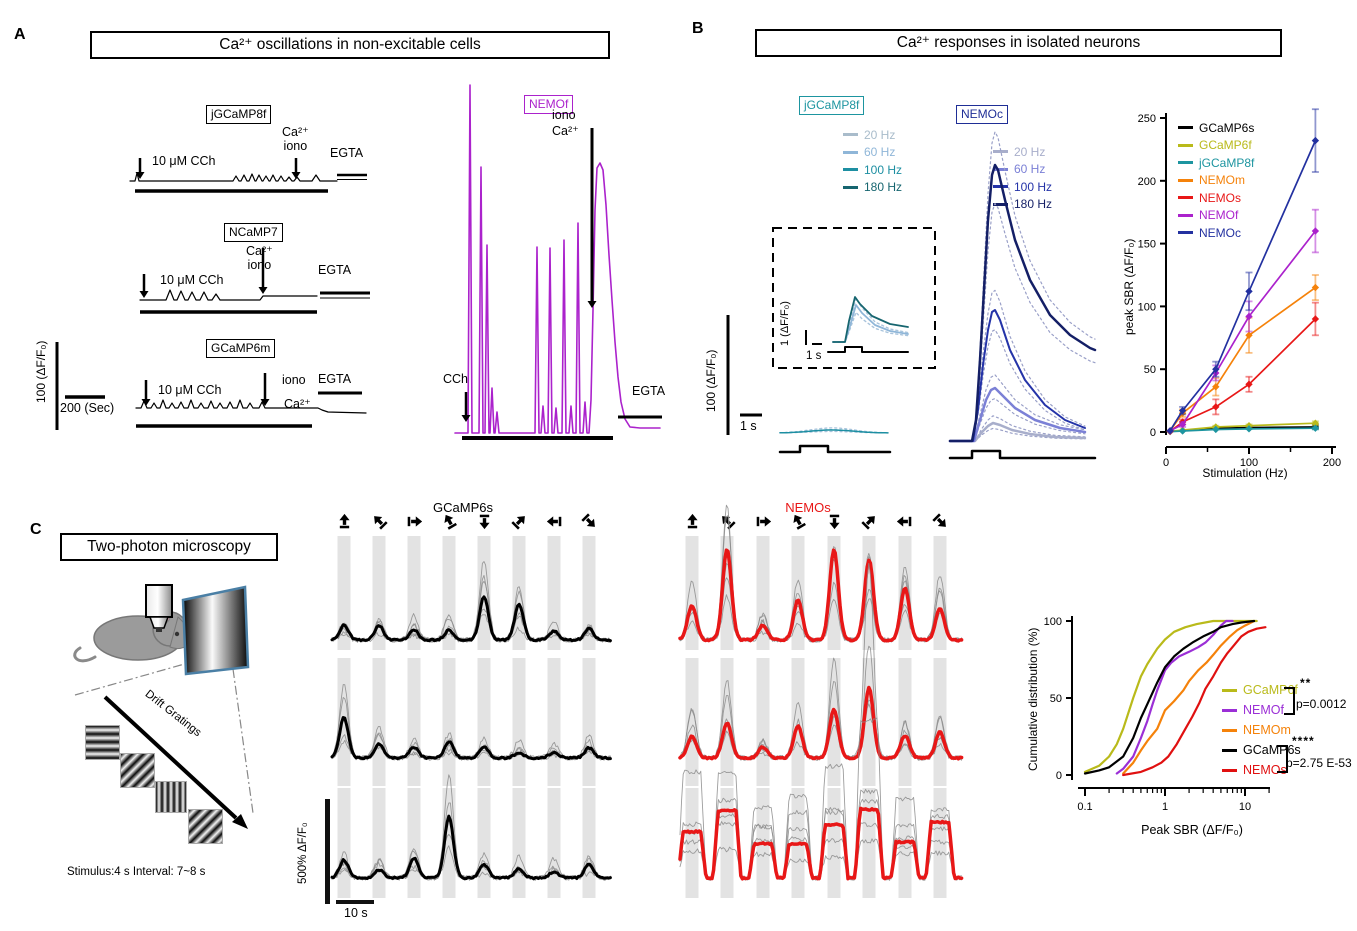 Image resolution: width=1357 pixels, height=931 pixels. What do you see at coordinates (748, 426) in the screenshot?
I see `panel-b-xscale-label: 1 s` at bounding box center [748, 426].